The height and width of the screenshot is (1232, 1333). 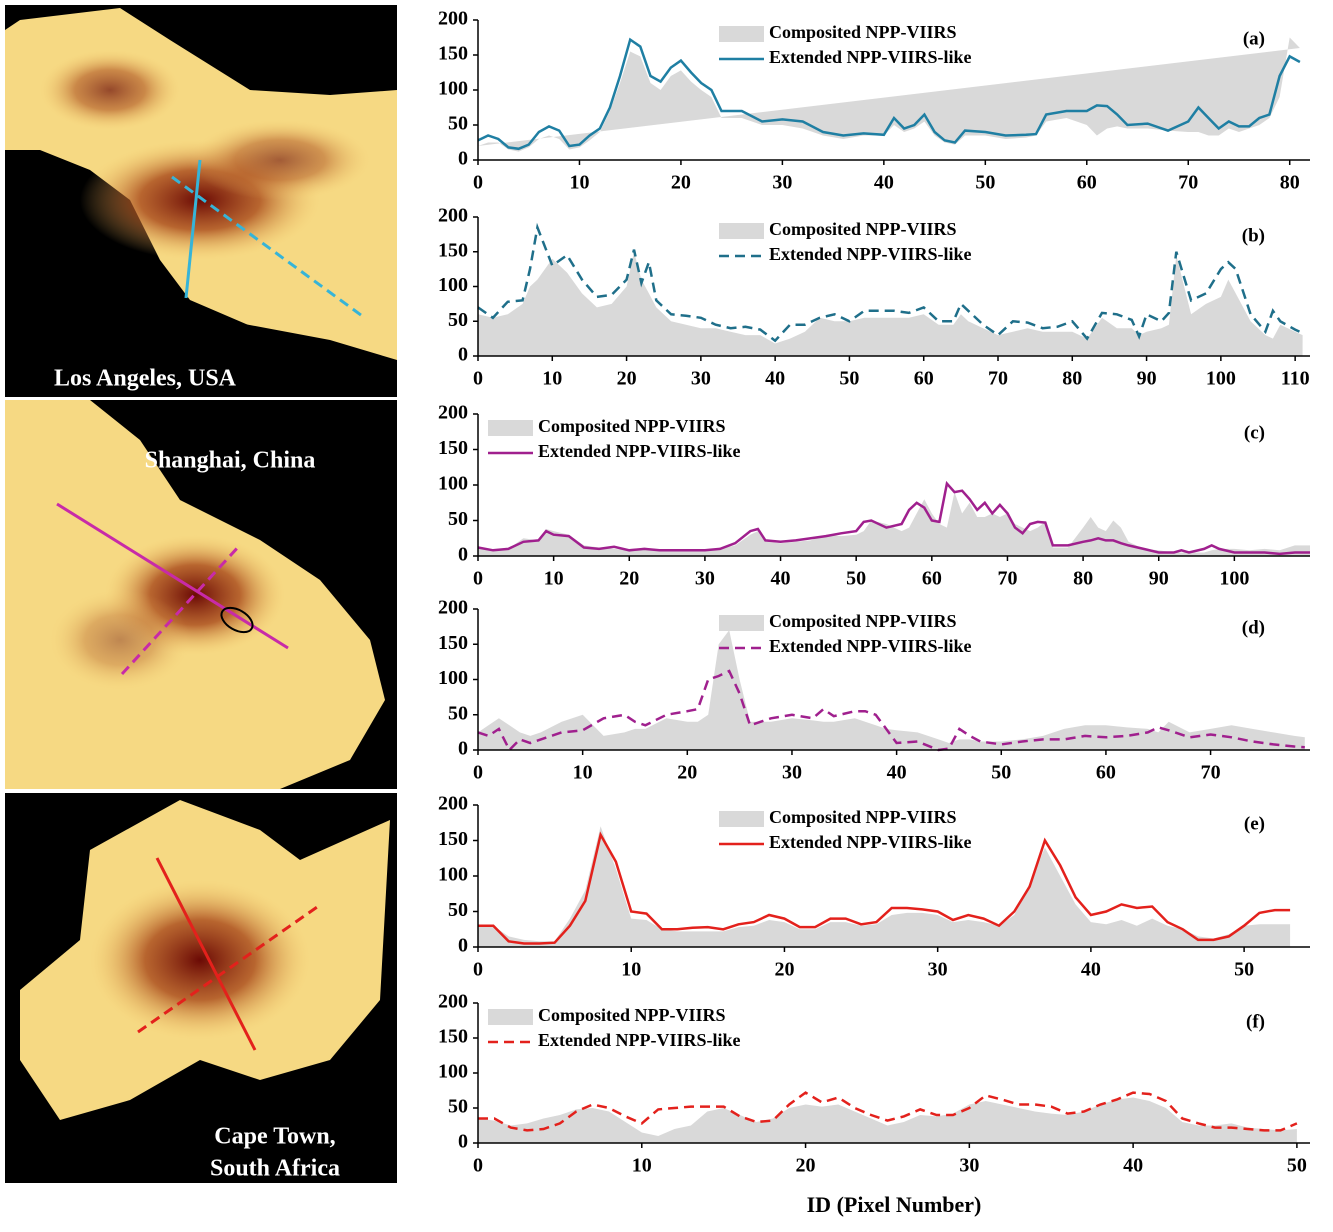 What do you see at coordinates (201, 988) in the screenshot?
I see `map-cape-town: Cape Town, South Africa` at bounding box center [201, 988].